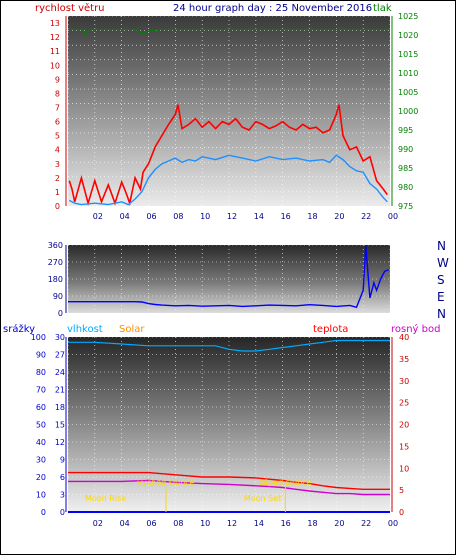 Image resolution: width=456 pixels, height=556 pixels. Describe the element at coordinates (441, 297) in the screenshot. I see `compass-label: E` at that location.